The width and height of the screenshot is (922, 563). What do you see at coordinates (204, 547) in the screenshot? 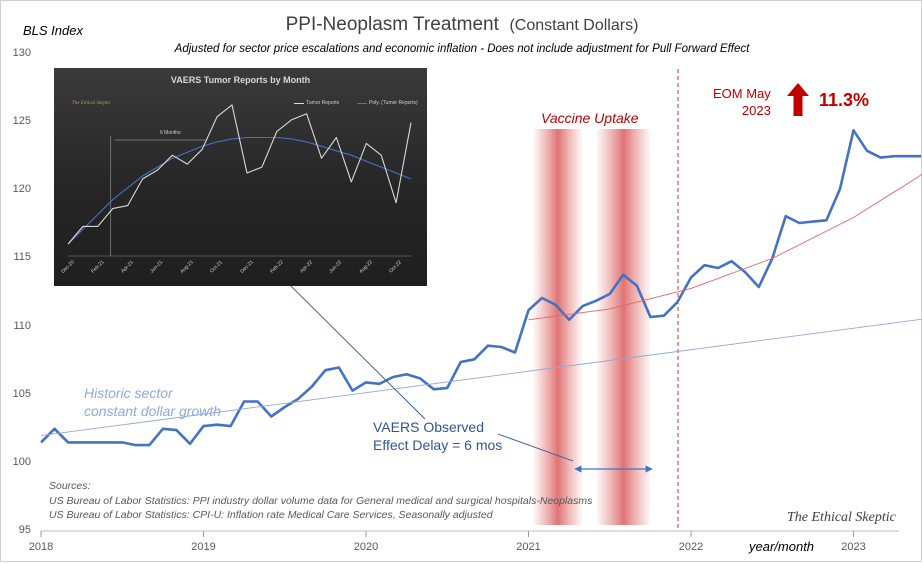
I see `x-tick-2019: 2019` at bounding box center [204, 547].